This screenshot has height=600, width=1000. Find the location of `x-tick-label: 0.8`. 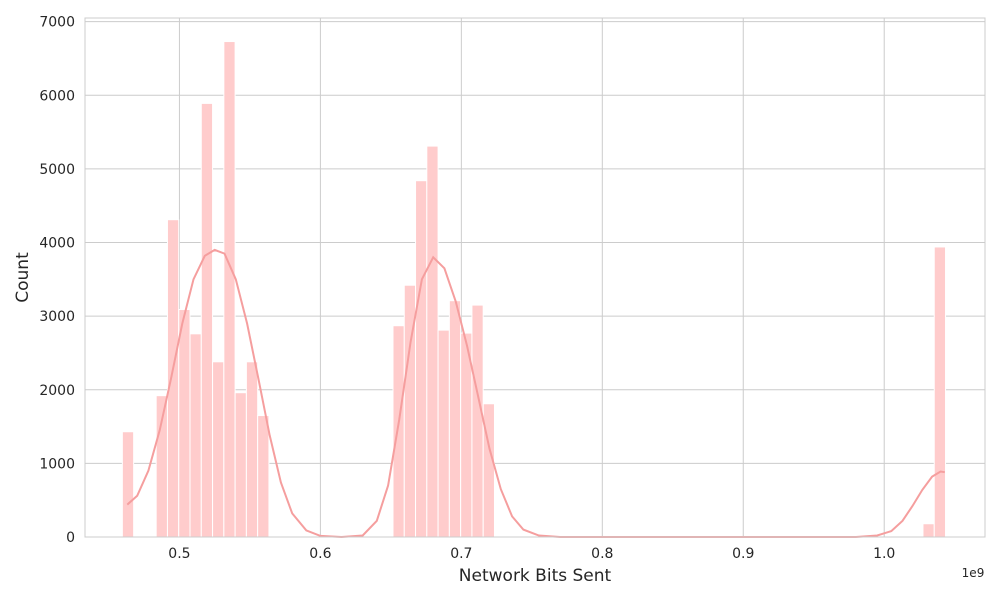

x-tick-label: 0.8 is located at coordinates (602, 554).